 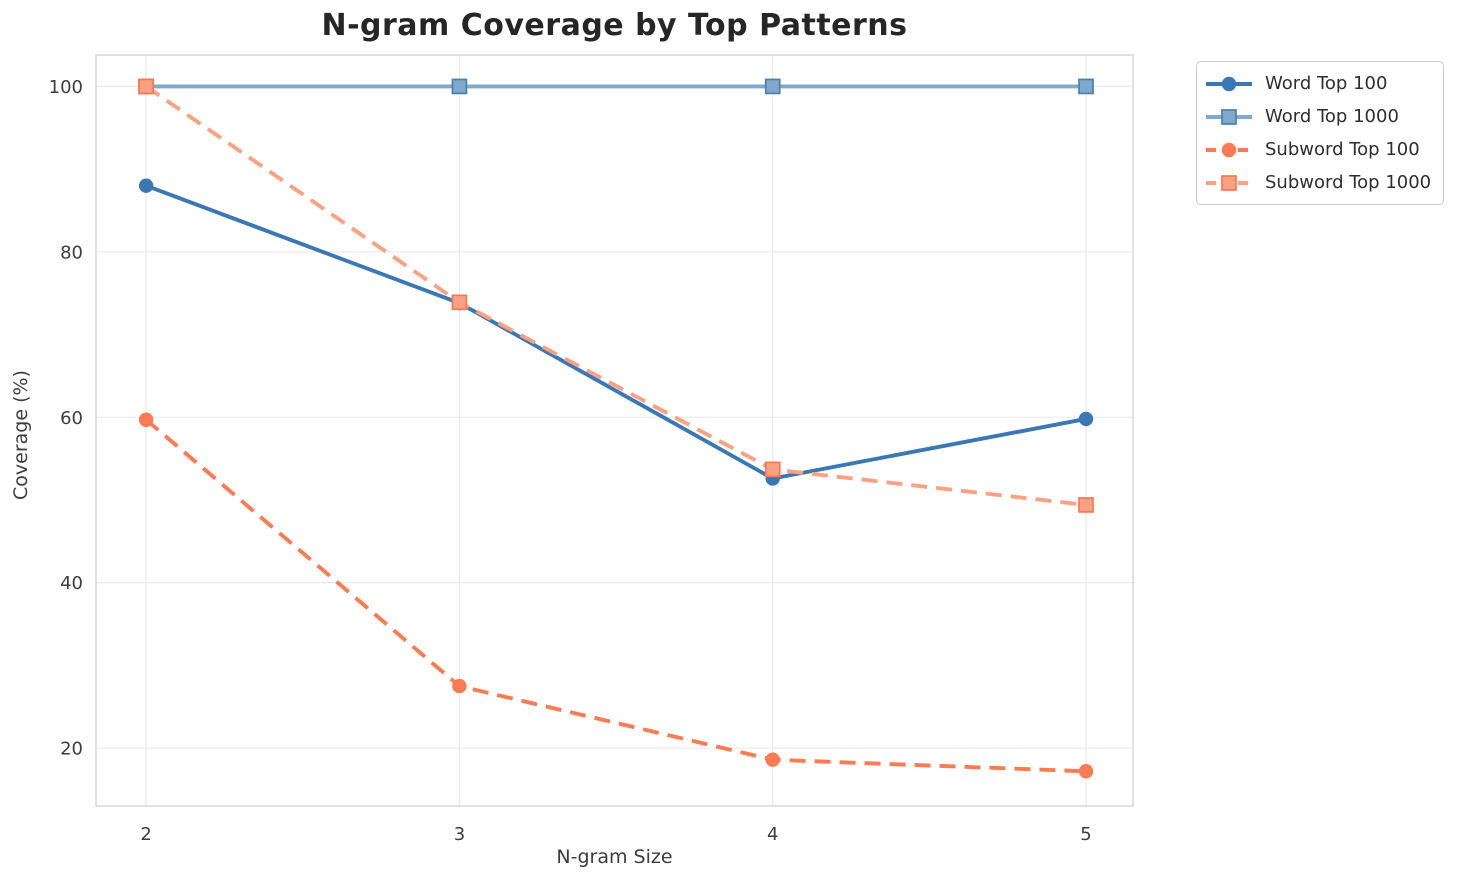 What do you see at coordinates (21, 435) in the screenshot?
I see `y-axis-label: Coverage (%)` at bounding box center [21, 435].